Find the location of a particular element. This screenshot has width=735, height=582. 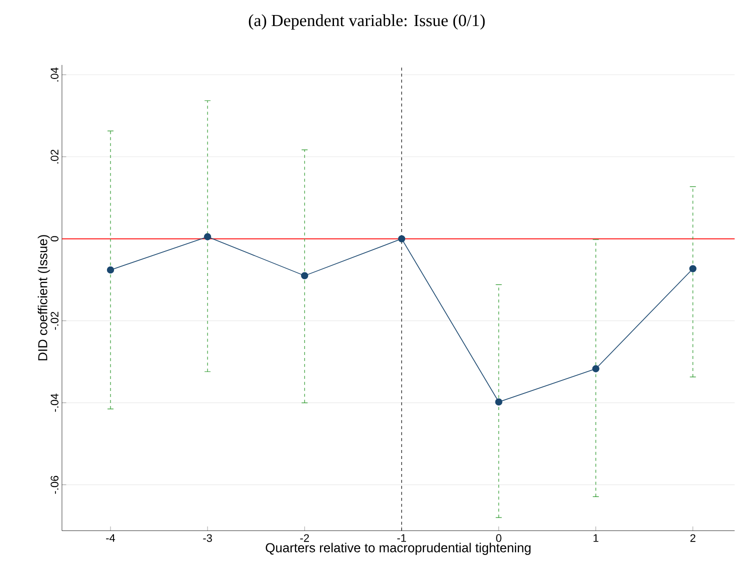

x-axis-title: Quarters relative to macroprudential tightening is located at coordinates (398, 549).